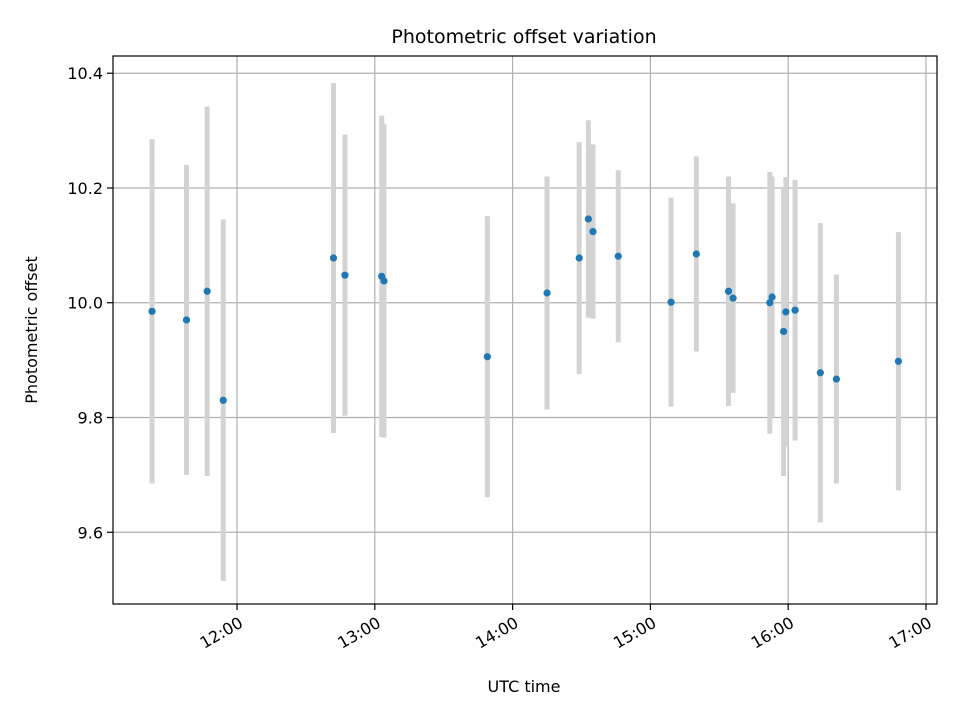 The width and height of the screenshot is (960, 720). What do you see at coordinates (772, 633) in the screenshot?
I see `x-tick-label: 16:00` at bounding box center [772, 633].